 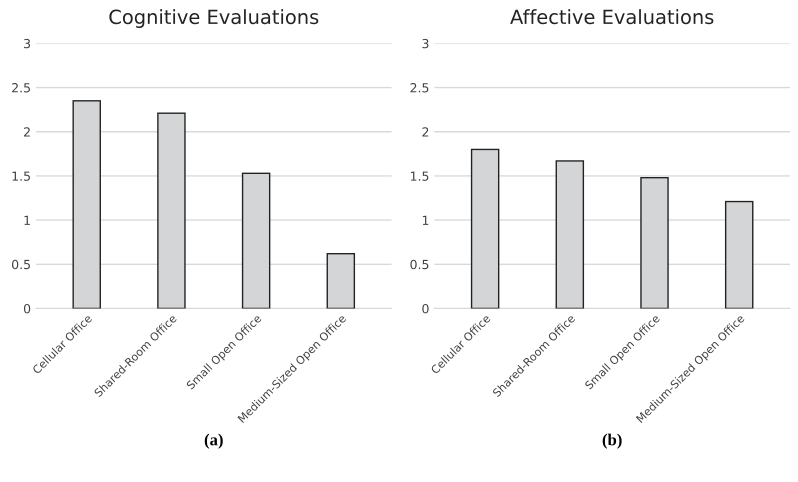 I want to click on chart-title: Cognitive Evaluations, so click(x=213, y=18).